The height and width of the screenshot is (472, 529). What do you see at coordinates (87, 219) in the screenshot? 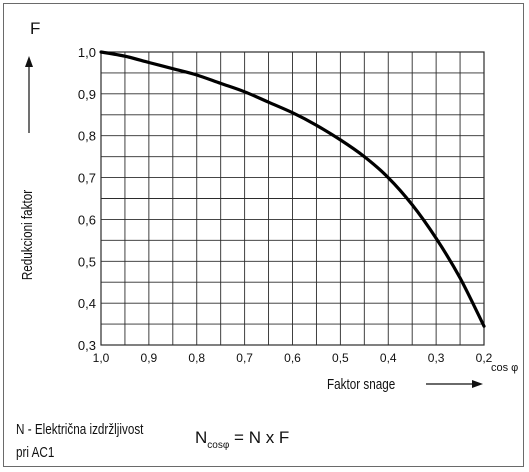
I see `y-tick-label: 0,6` at bounding box center [87, 219].